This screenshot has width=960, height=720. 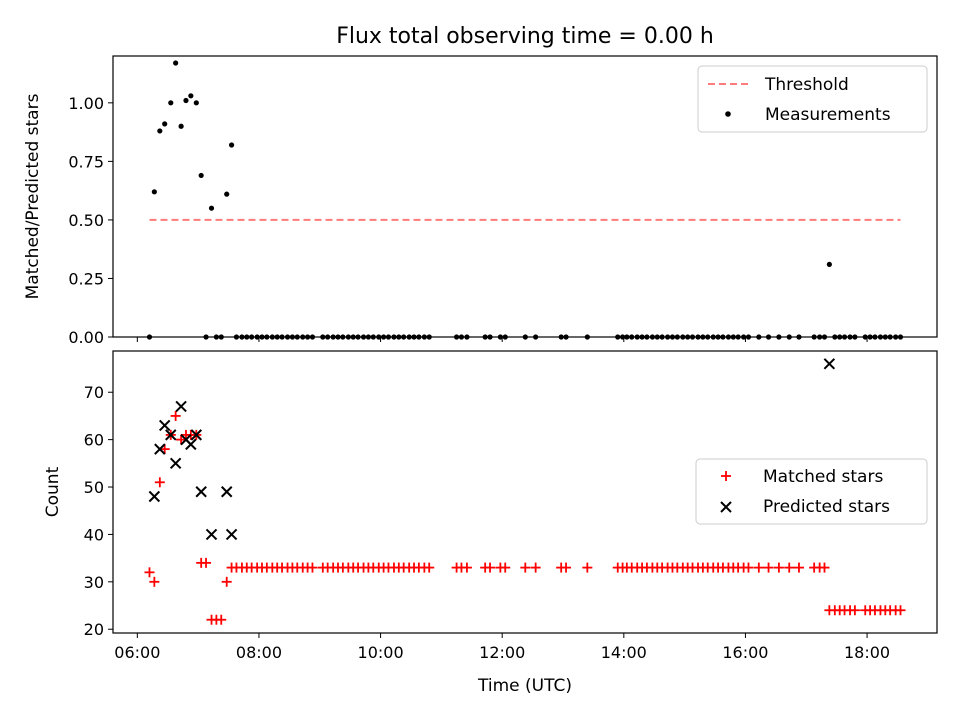 I want to click on top-y-tick-label-0: 0.00, so click(x=86, y=337).